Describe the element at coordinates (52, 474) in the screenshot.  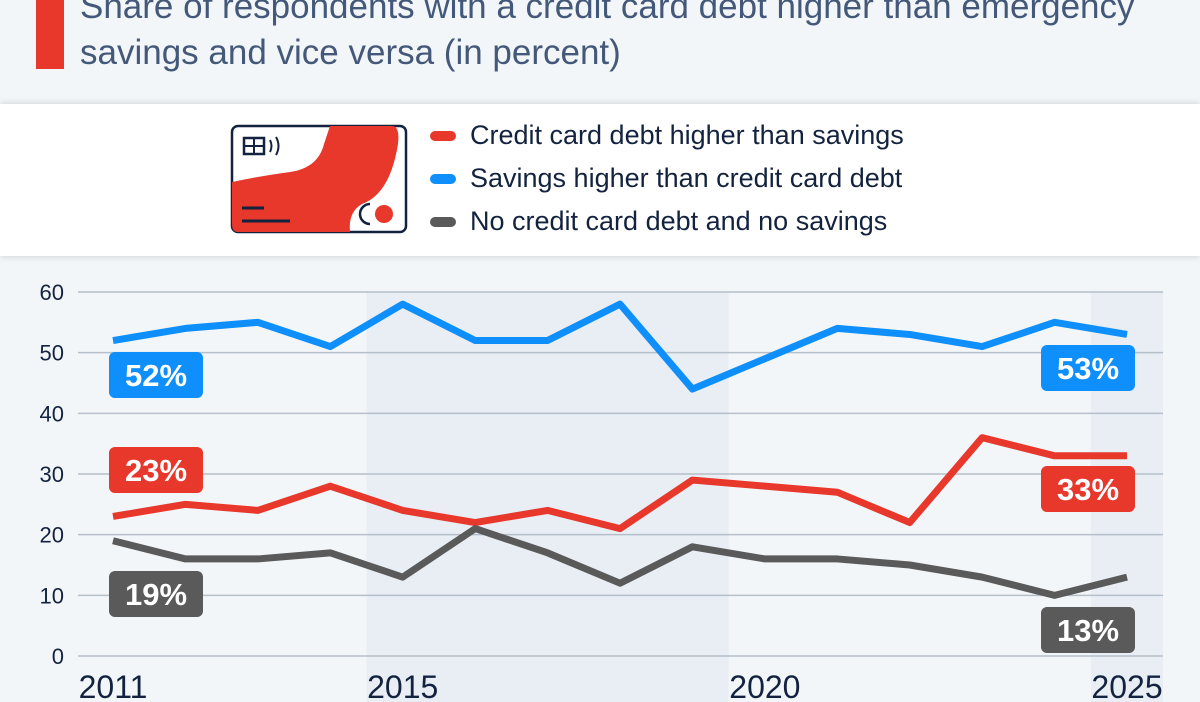
I see `y-tick-label: 30` at that location.